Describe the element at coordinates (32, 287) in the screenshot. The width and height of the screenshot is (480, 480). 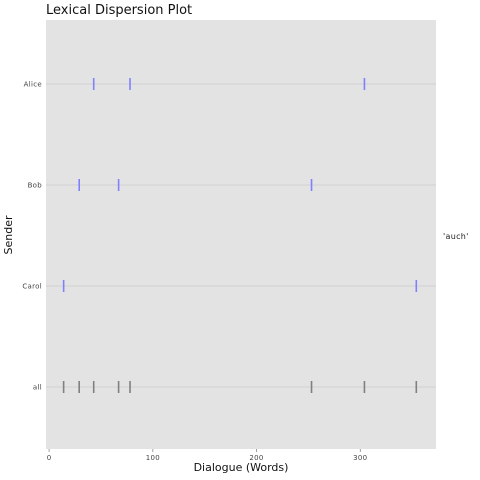
I see `y-tick-label-carol: Carol` at that location.